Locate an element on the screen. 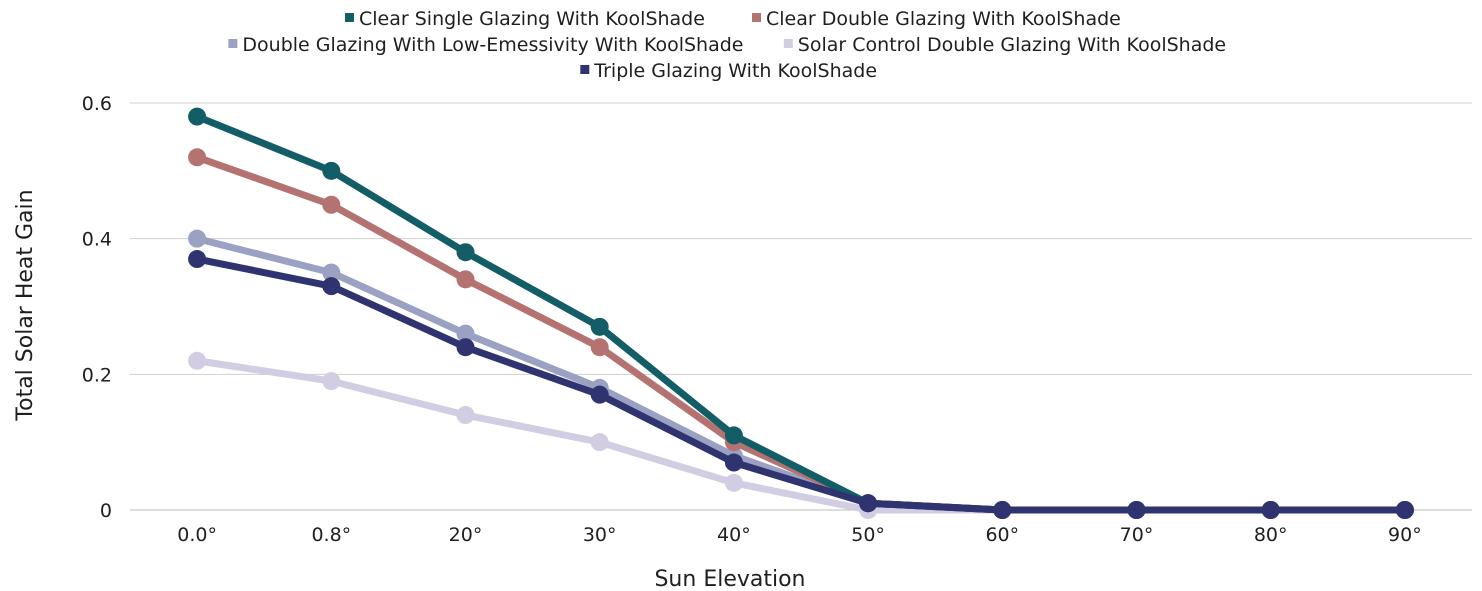 This screenshot has height=591, width=1482. y-axis-ticks: 0 0.2 0.4 0.6 is located at coordinates (97, 307).